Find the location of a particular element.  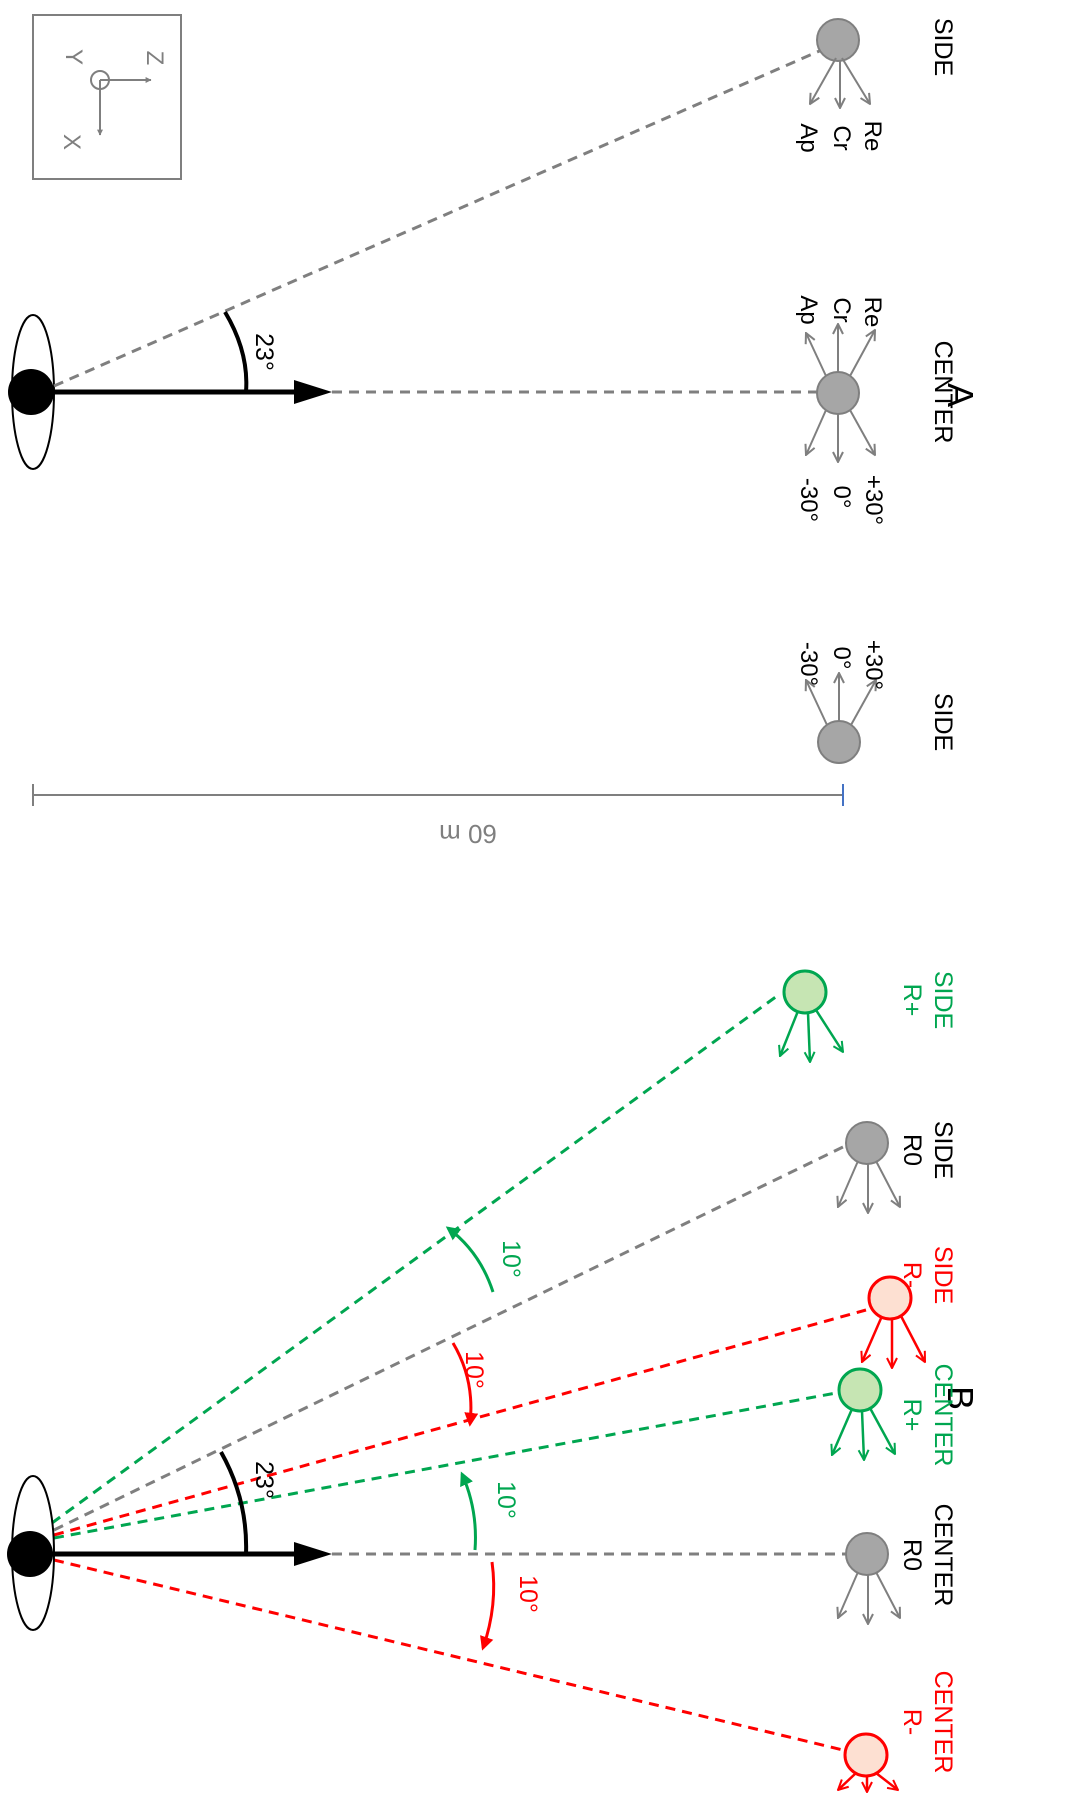

sightline-b-side-rminus is located at coordinates (460, 1422).